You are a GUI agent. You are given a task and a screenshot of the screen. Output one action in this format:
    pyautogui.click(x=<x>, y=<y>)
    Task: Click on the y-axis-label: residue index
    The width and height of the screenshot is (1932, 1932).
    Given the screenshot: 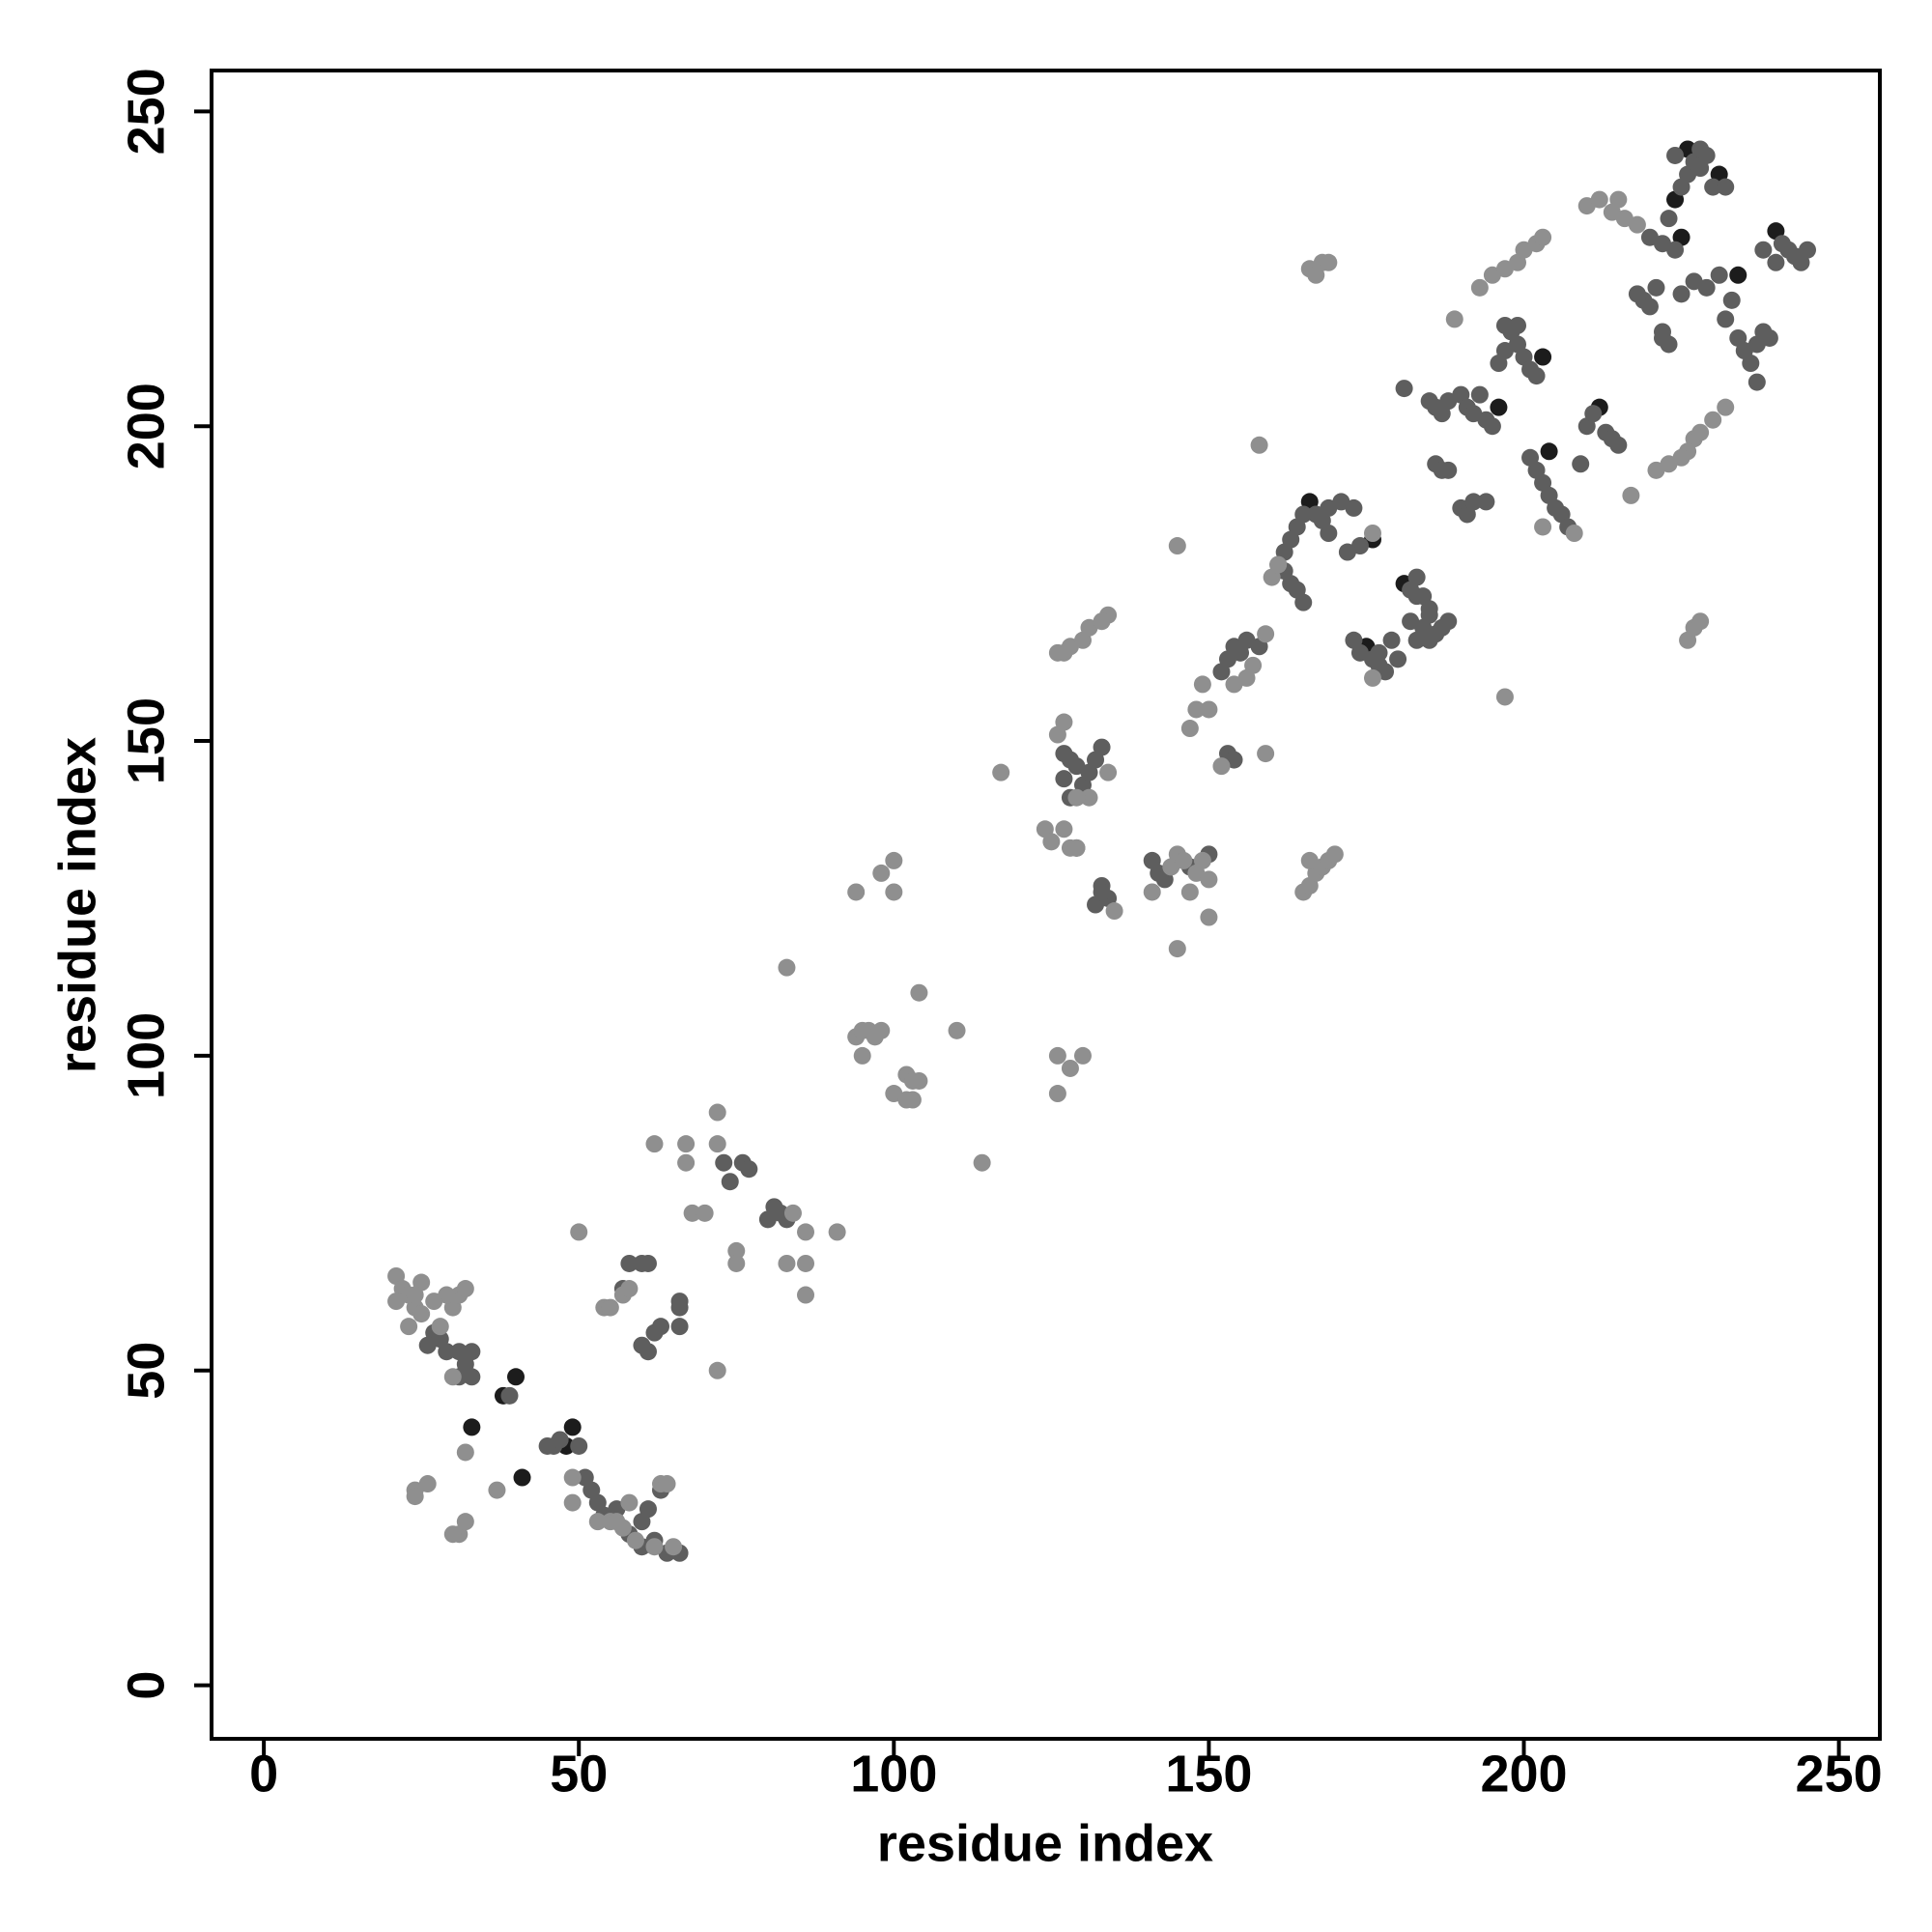 What is the action you would take?
    pyautogui.click(x=77, y=905)
    